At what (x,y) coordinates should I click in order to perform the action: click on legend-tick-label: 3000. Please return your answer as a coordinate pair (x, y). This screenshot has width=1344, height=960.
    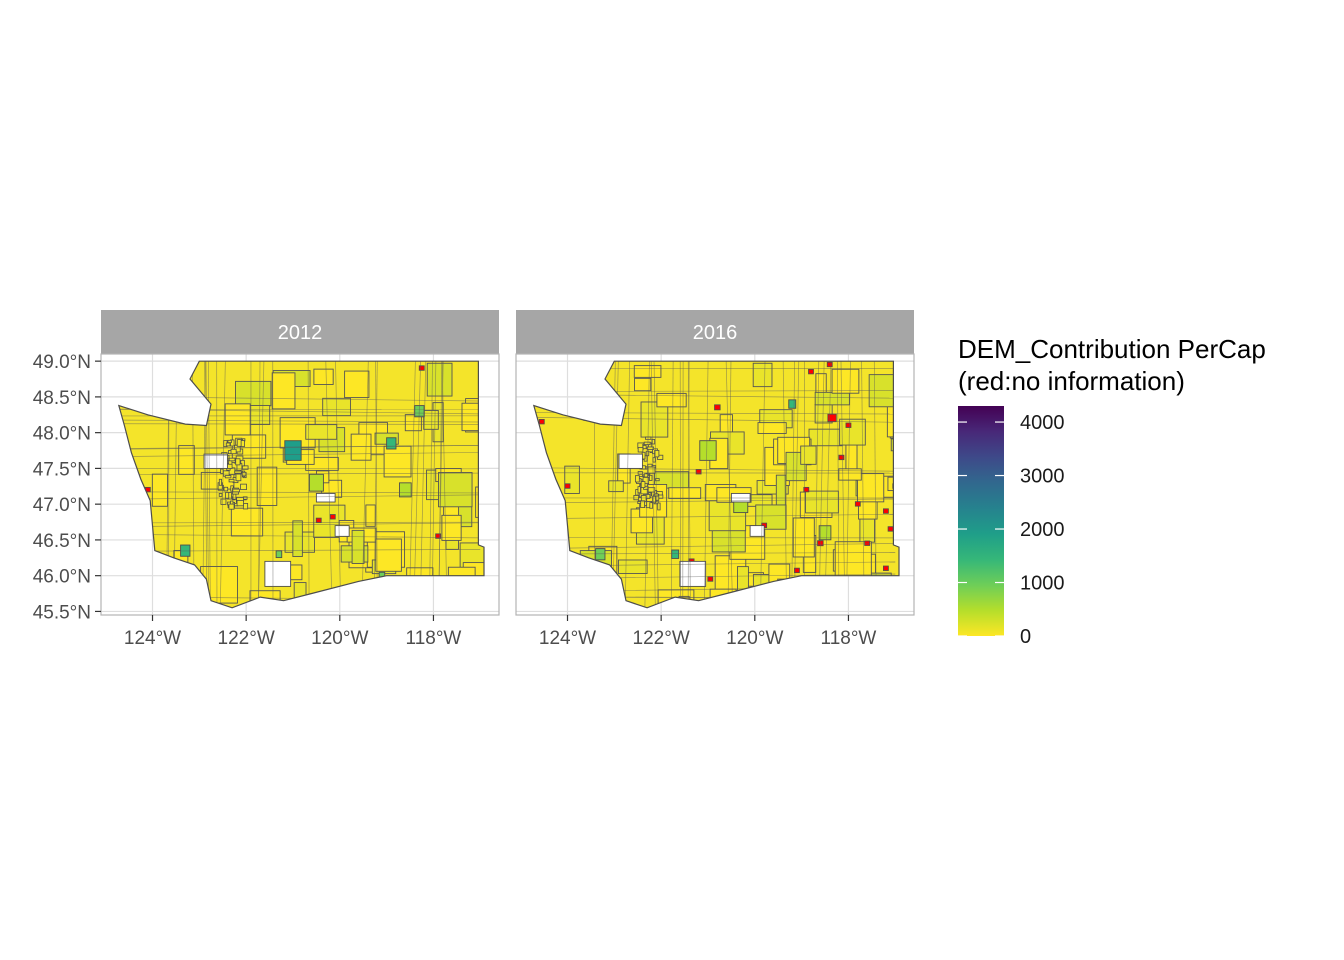
    Looking at the image, I should click on (1042, 477).